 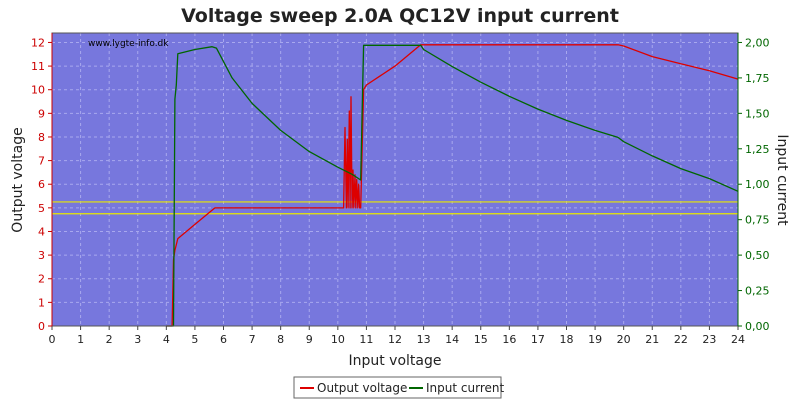 What do you see at coordinates (41, 208) in the screenshot?
I see `left-tick-label: 5` at bounding box center [41, 208].